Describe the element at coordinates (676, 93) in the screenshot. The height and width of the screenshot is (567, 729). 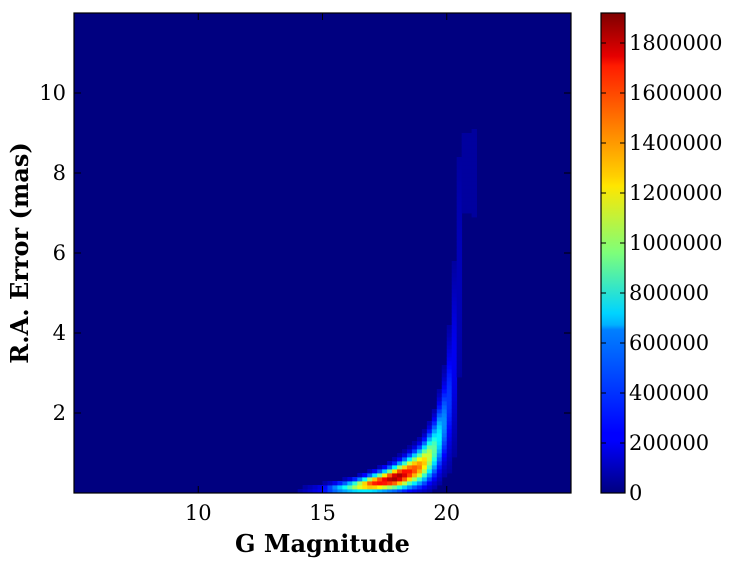
I see `colorbar-tick-label: 1600000` at that location.